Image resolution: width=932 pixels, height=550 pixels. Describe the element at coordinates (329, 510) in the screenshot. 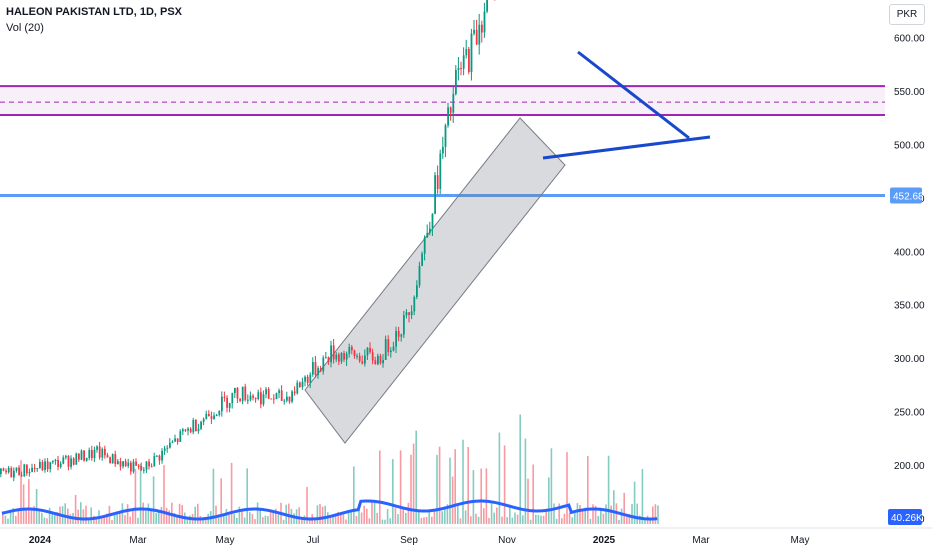

I see `volume-ma-line` at that location.